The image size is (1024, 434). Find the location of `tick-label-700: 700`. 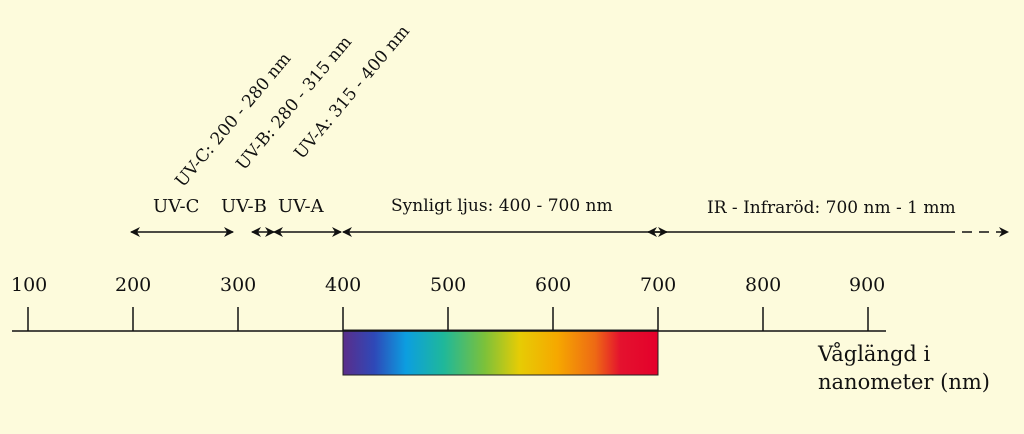

tick-label-700: 700 is located at coordinates (658, 285).